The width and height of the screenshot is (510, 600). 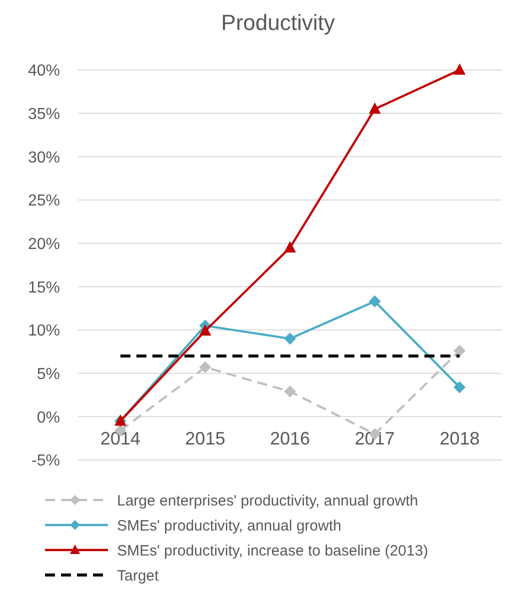 What do you see at coordinates (46, 461) in the screenshot?
I see `y-tick-label: -5%` at bounding box center [46, 461].